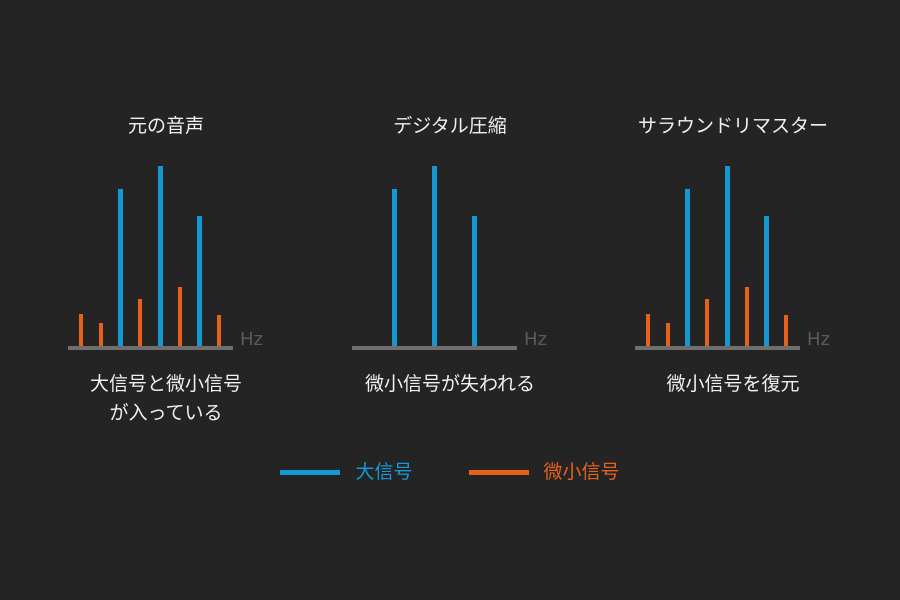 The image size is (900, 600). Describe the element at coordinates (165, 398) in the screenshot. I see `chart-caption-original-audio: 大信号と微小信号 が入っている` at that location.